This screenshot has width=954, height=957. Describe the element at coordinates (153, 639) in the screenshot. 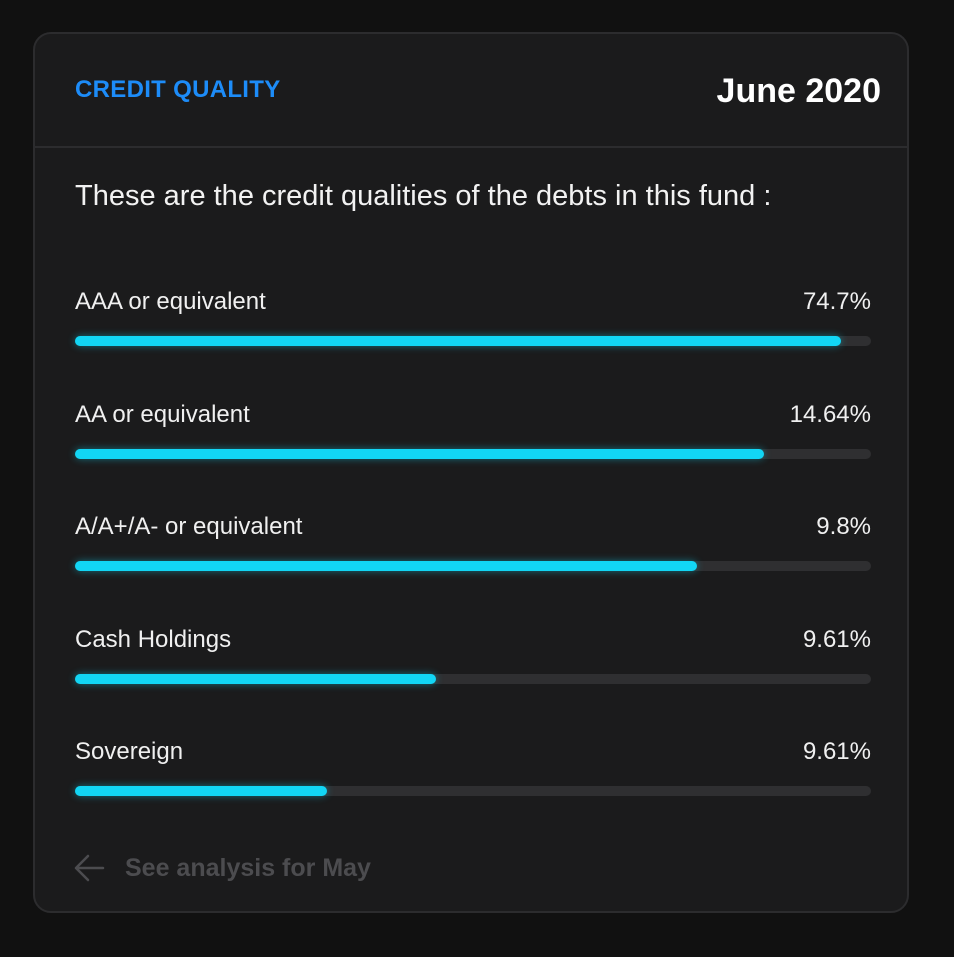

I see `item-label: Cash Holdings` at that location.